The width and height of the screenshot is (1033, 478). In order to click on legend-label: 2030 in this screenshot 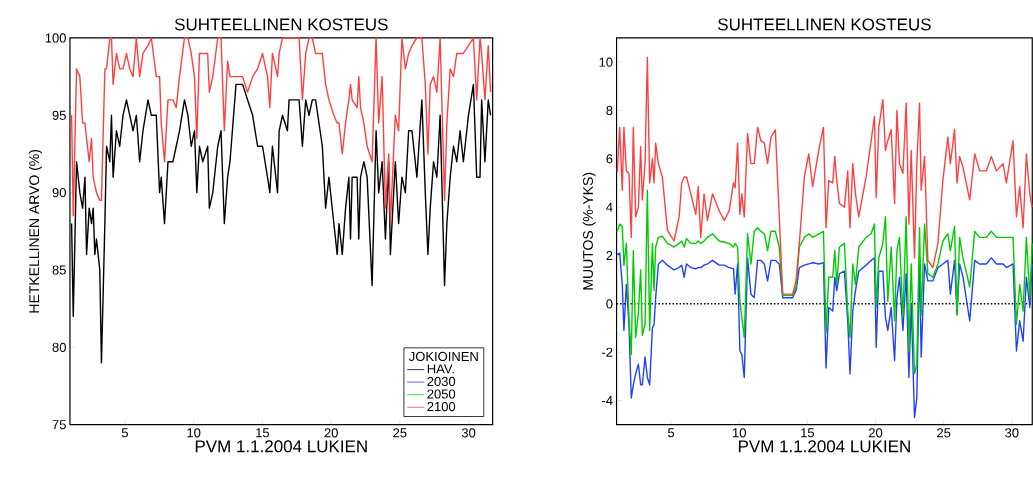, I will do `click(441, 382)`.